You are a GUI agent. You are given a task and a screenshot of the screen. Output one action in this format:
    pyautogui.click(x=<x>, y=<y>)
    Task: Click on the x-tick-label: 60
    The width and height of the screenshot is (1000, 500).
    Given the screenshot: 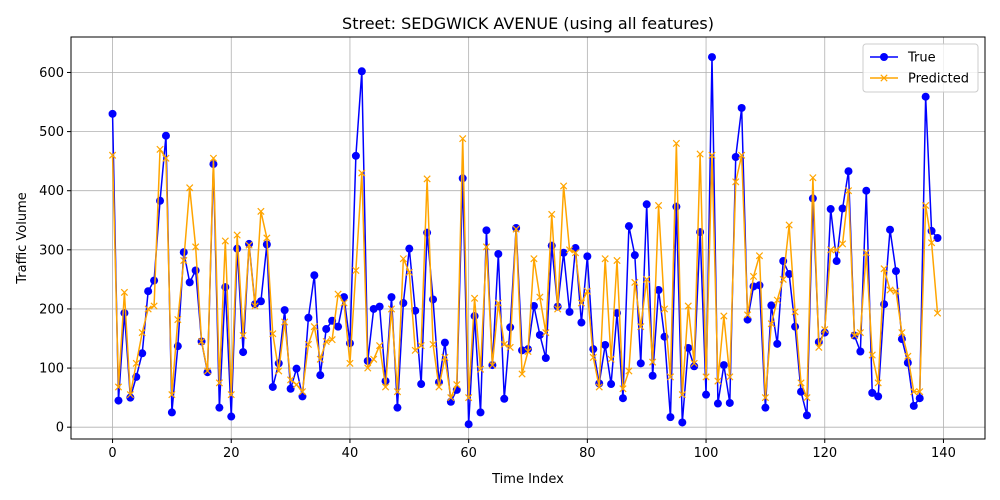 What is the action you would take?
    pyautogui.click(x=468, y=453)
    